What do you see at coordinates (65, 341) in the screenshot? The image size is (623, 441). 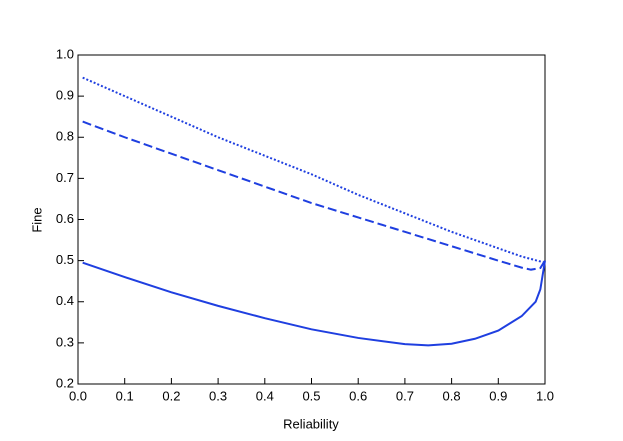 I see `y-tick-label: 0.3` at bounding box center [65, 341].